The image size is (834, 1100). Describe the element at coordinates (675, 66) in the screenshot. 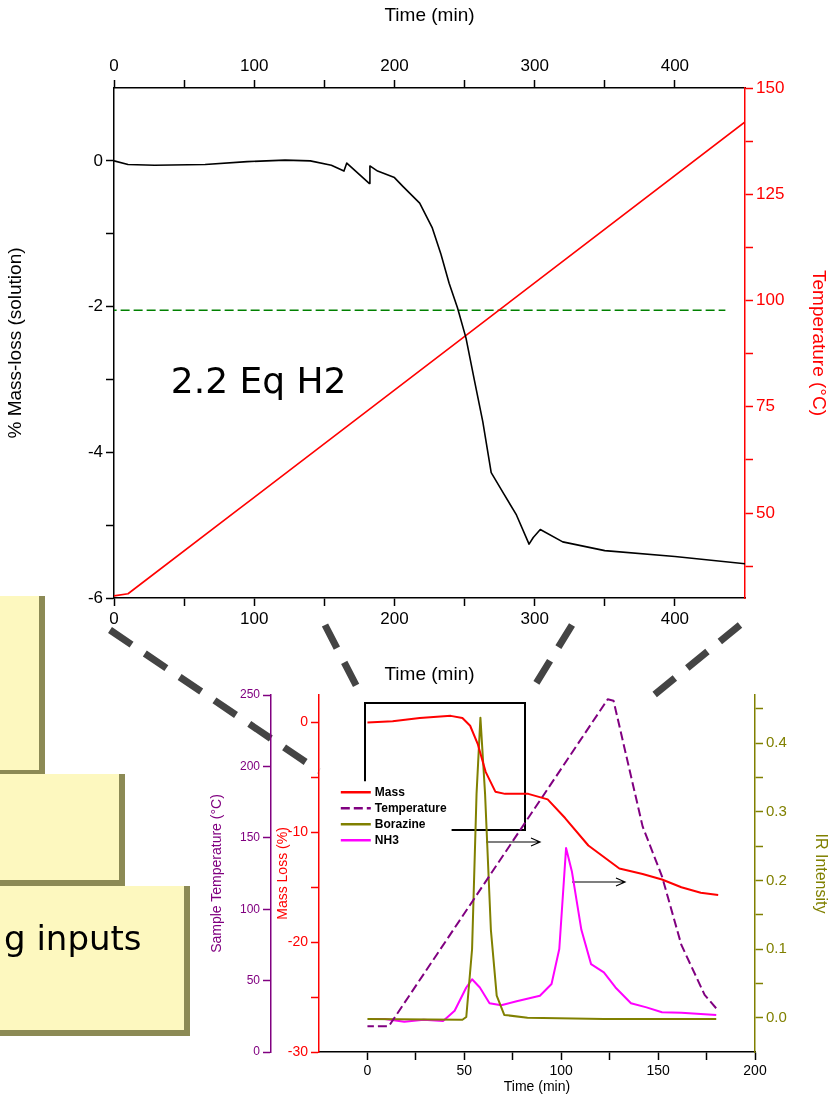

I see `x-tick-label: 400` at that location.